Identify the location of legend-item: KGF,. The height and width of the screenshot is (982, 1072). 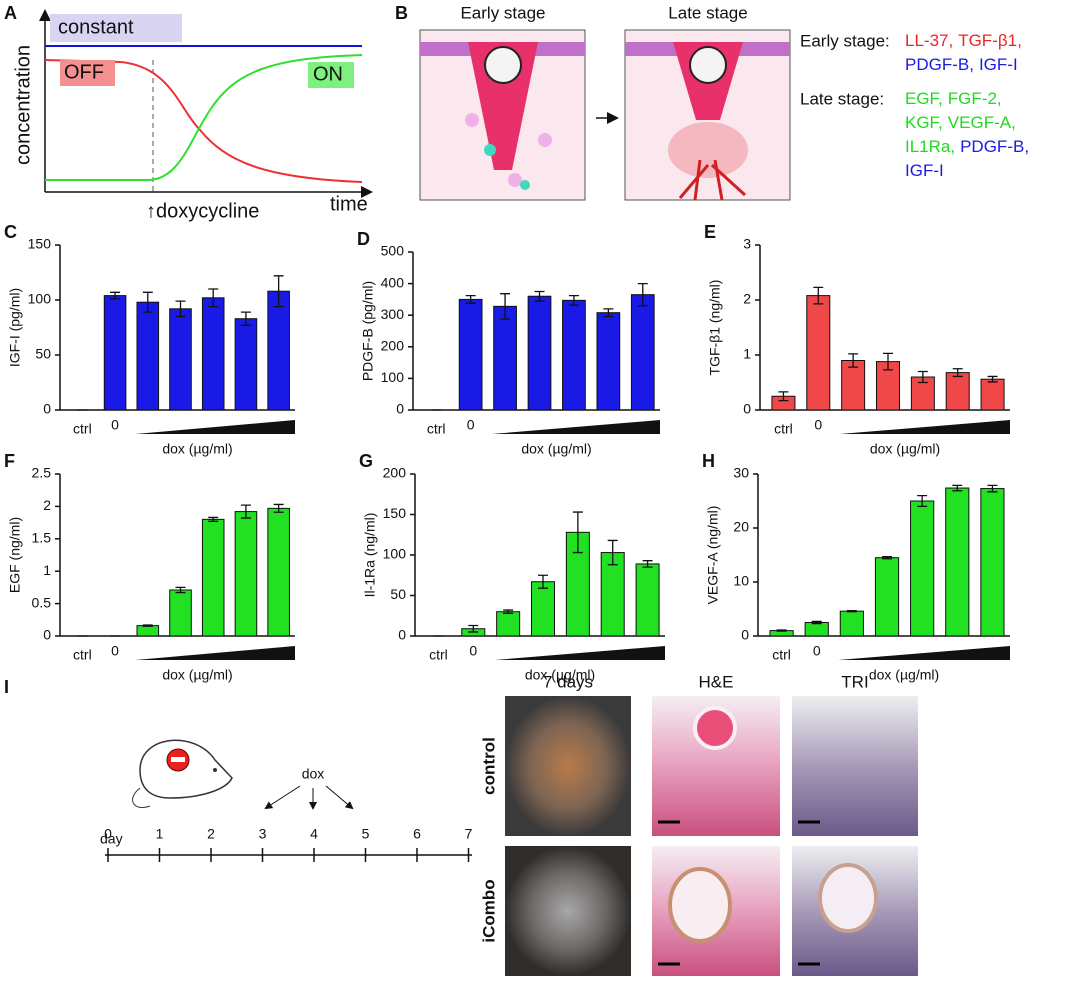
(924, 122).